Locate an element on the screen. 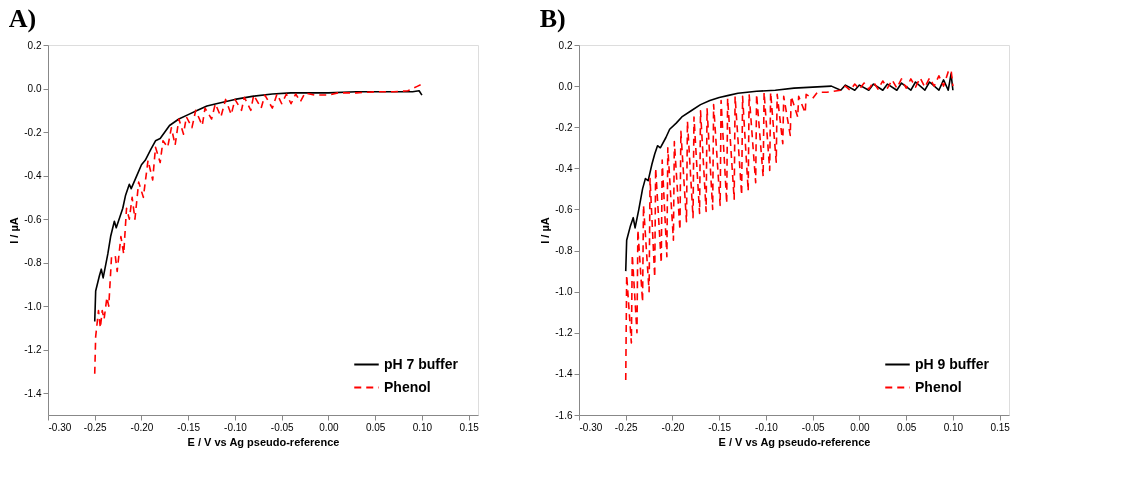  legend-label: pH 7 buffer is located at coordinates (421, 363).